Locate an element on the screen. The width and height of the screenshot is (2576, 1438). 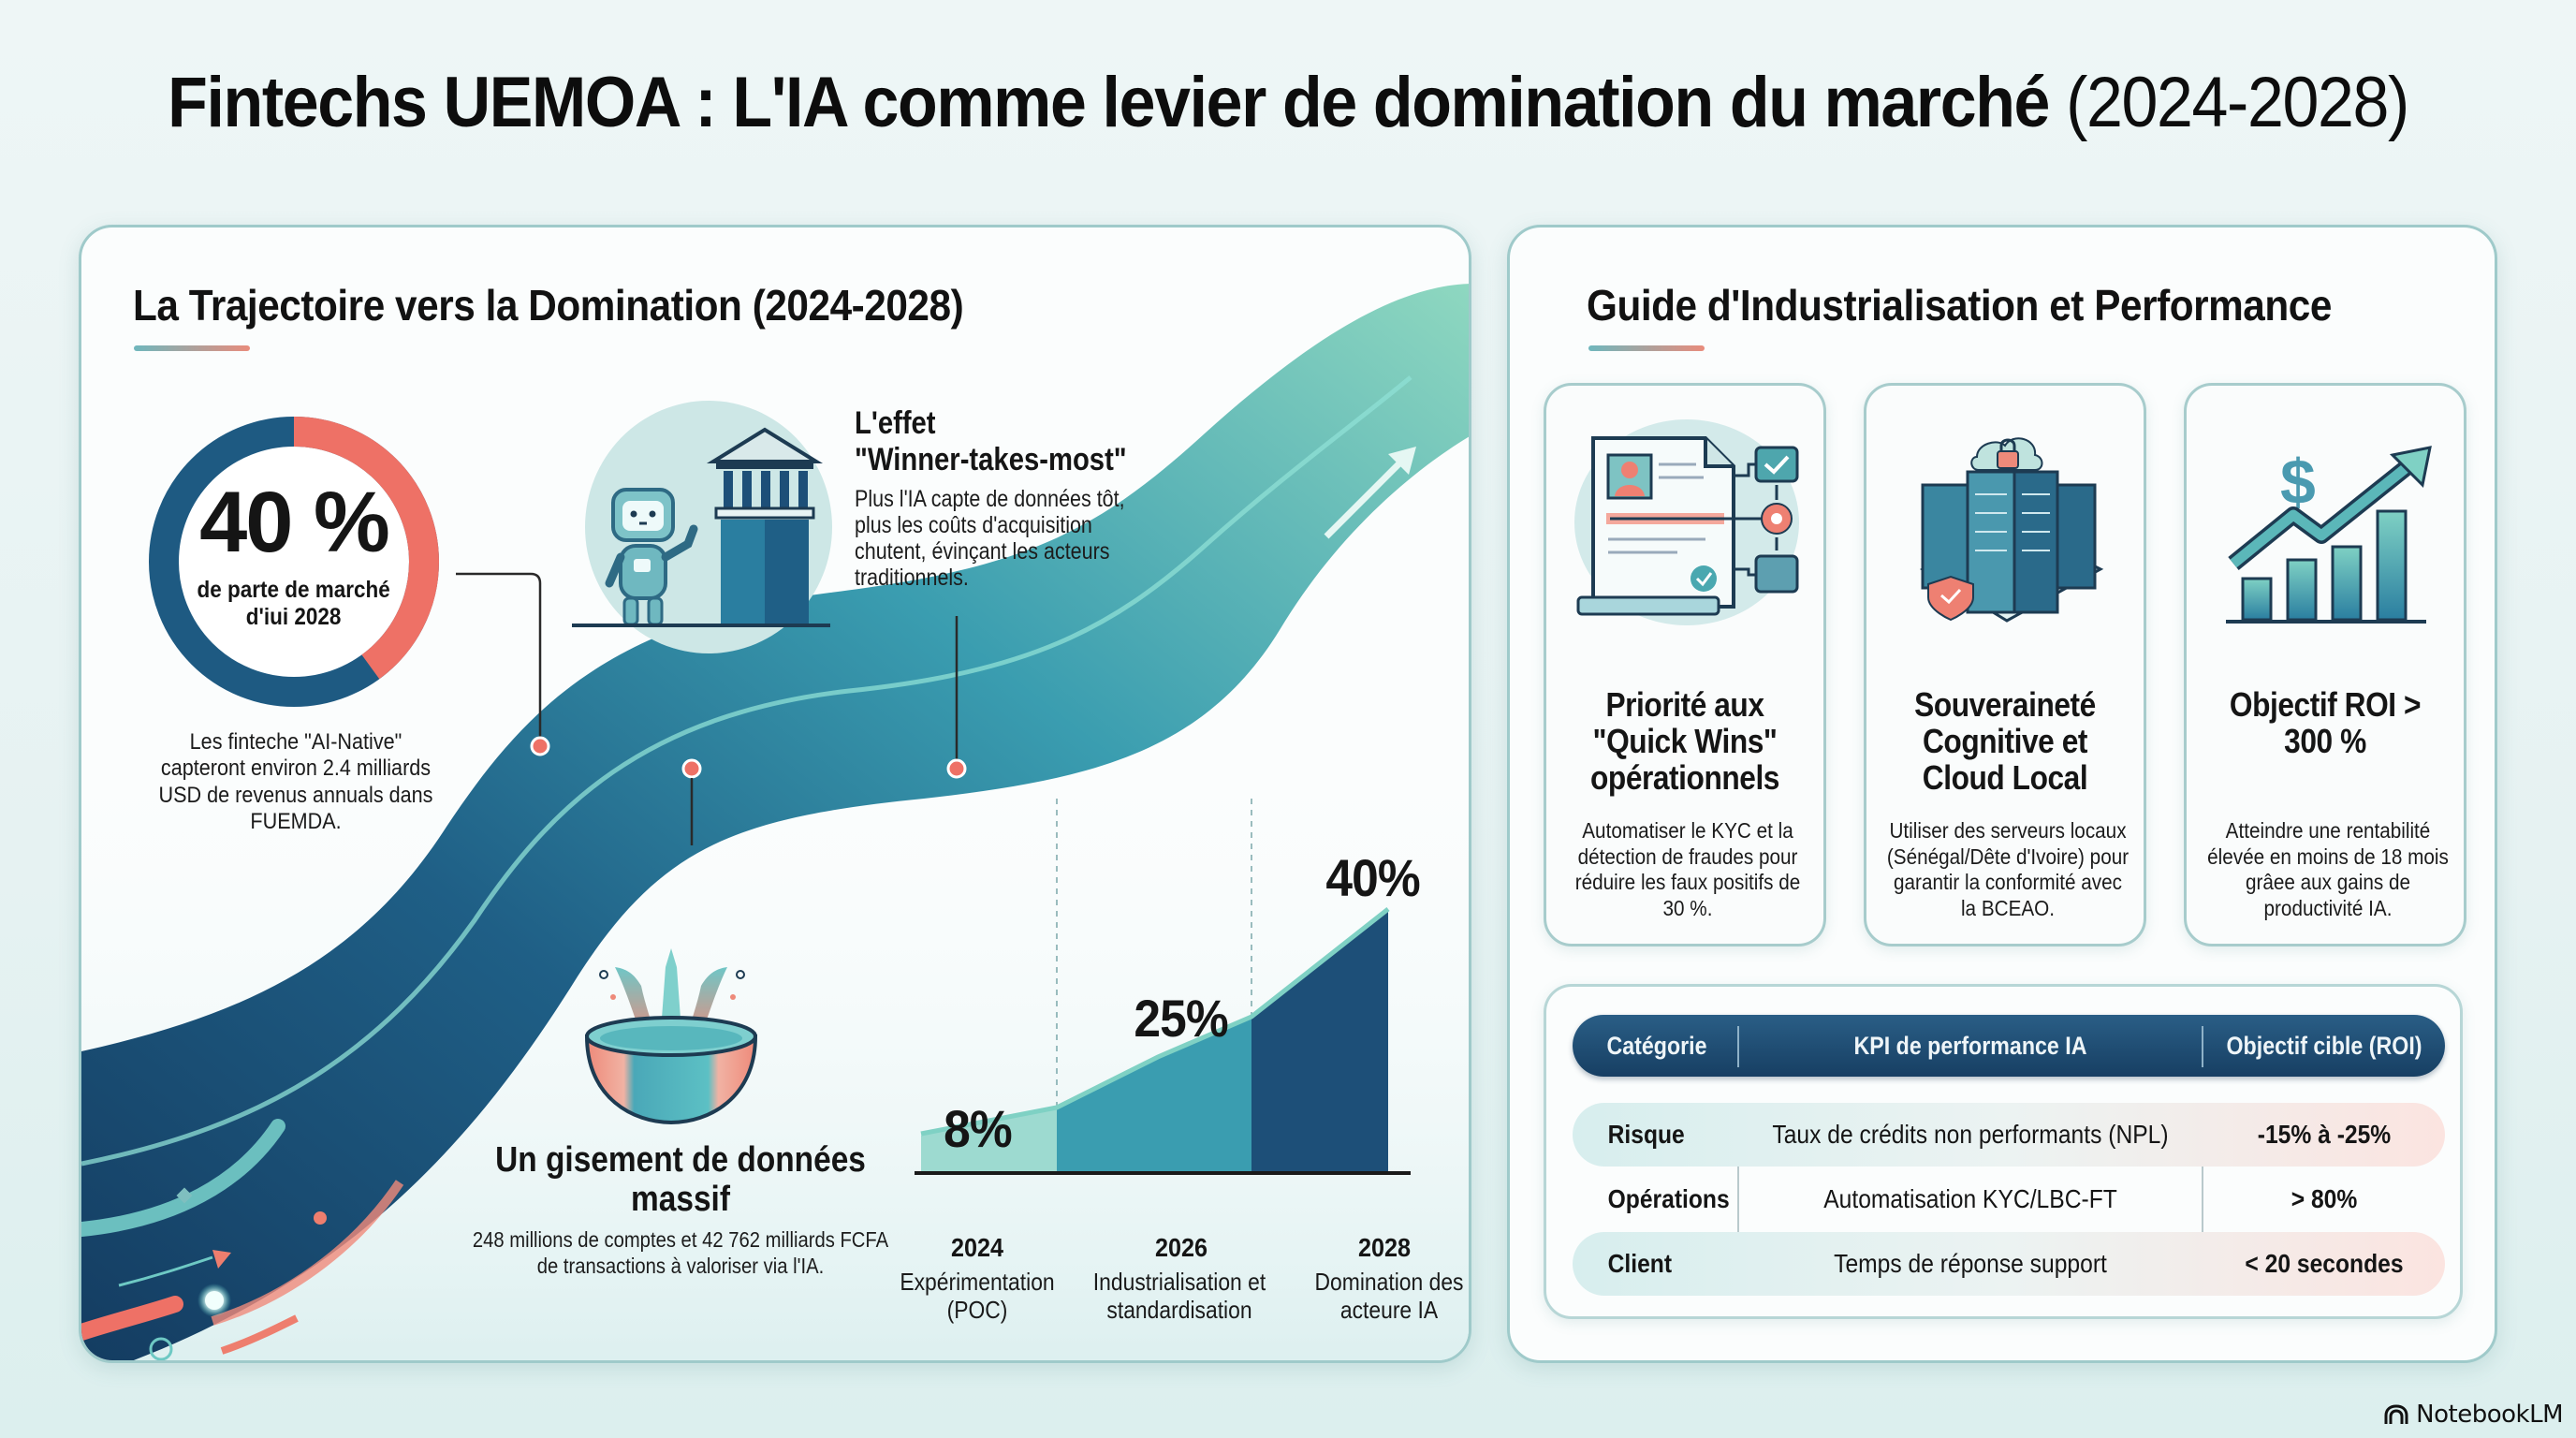
timeline-year-2028: 2028 is located at coordinates (1384, 1247).